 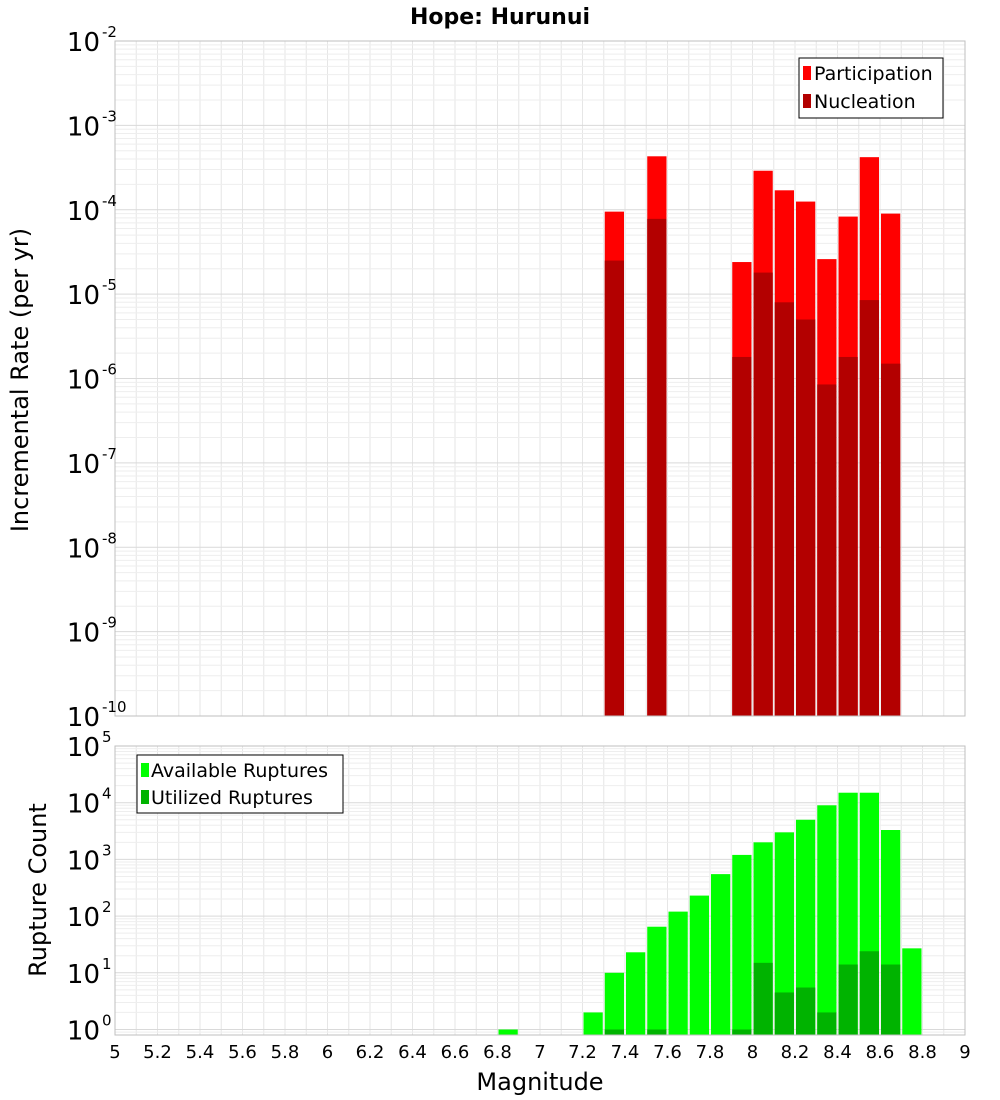 What do you see at coordinates (114, 1052) in the screenshot?
I see `x-tick-label: 5` at bounding box center [114, 1052].